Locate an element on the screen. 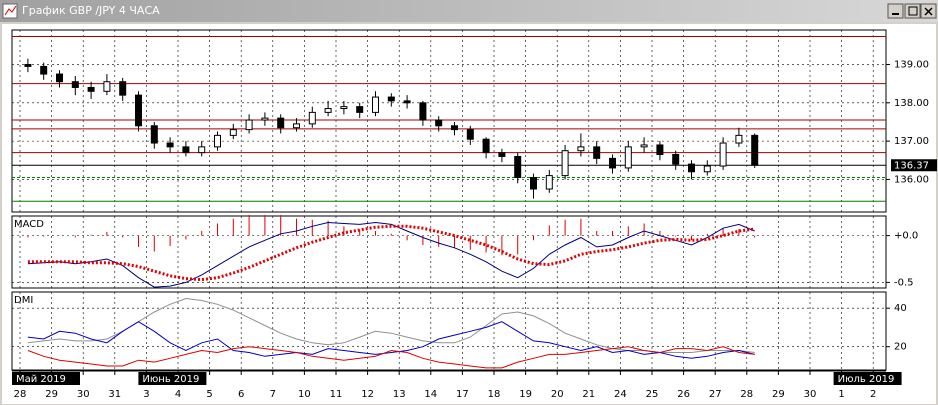 Image resolution: width=938 pixels, height=405 pixels. x-tick-label: 14 is located at coordinates (430, 394).